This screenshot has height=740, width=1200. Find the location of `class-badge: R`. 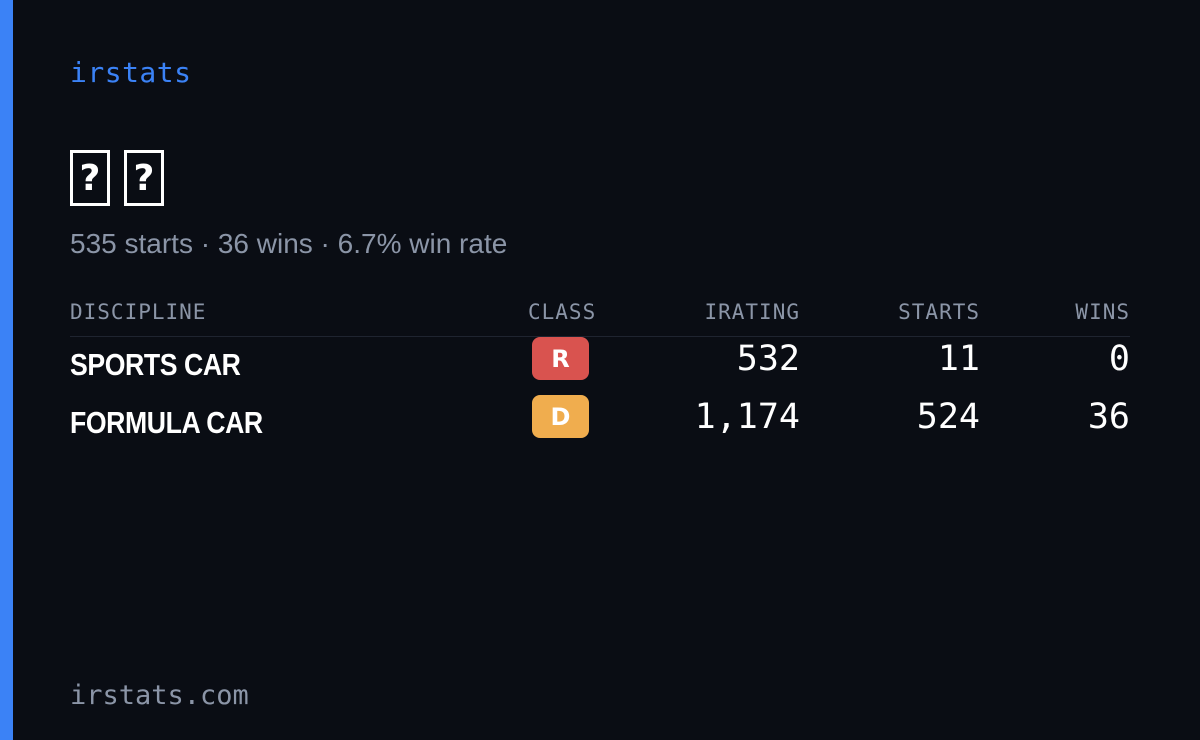

class-badge: R is located at coordinates (560, 358).